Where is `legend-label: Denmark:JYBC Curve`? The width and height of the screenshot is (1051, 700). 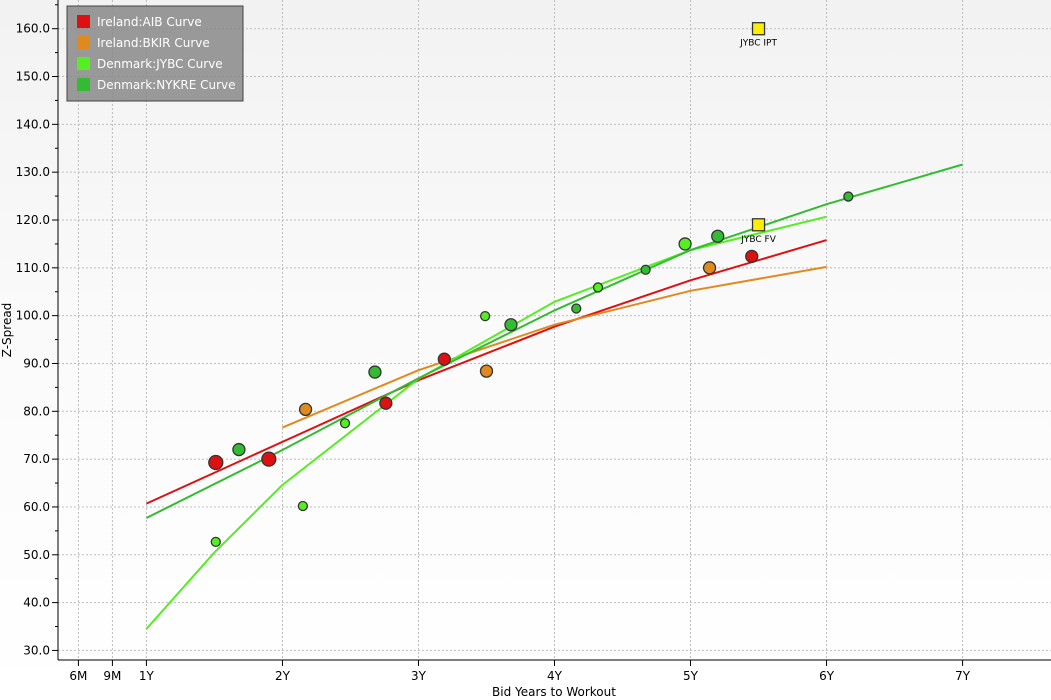 legend-label: Denmark:JYBC Curve is located at coordinates (160, 64).